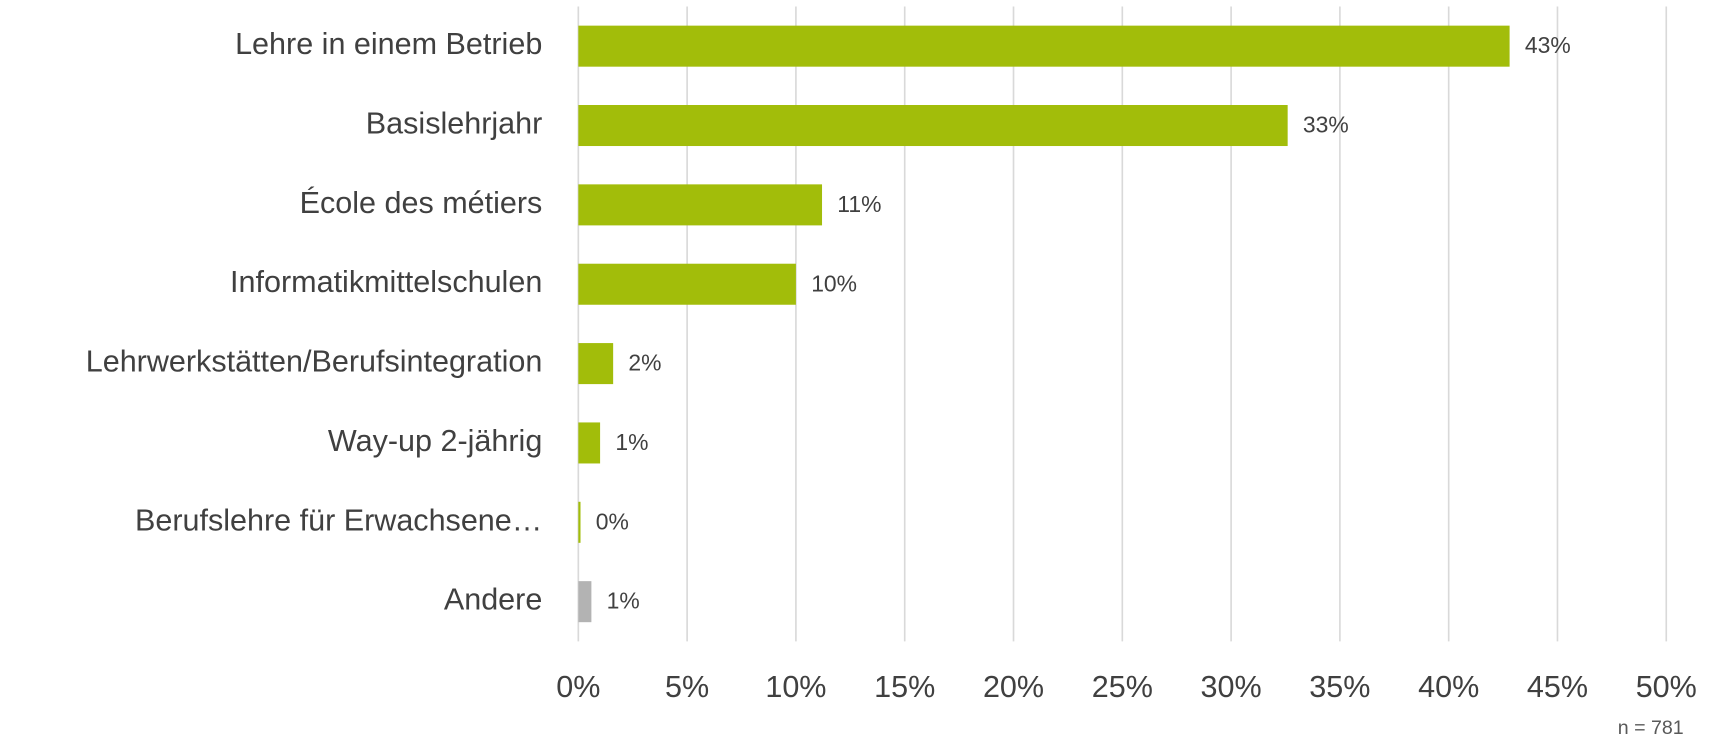 The width and height of the screenshot is (1711, 745). I want to click on x-tick-label: 45%, so click(1557, 687).